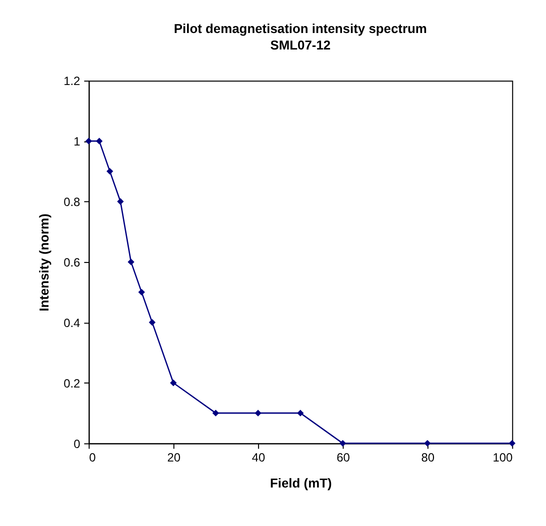 The height and width of the screenshot is (526, 546). What do you see at coordinates (428, 457) in the screenshot?
I see `x-tick-label: 80` at bounding box center [428, 457].